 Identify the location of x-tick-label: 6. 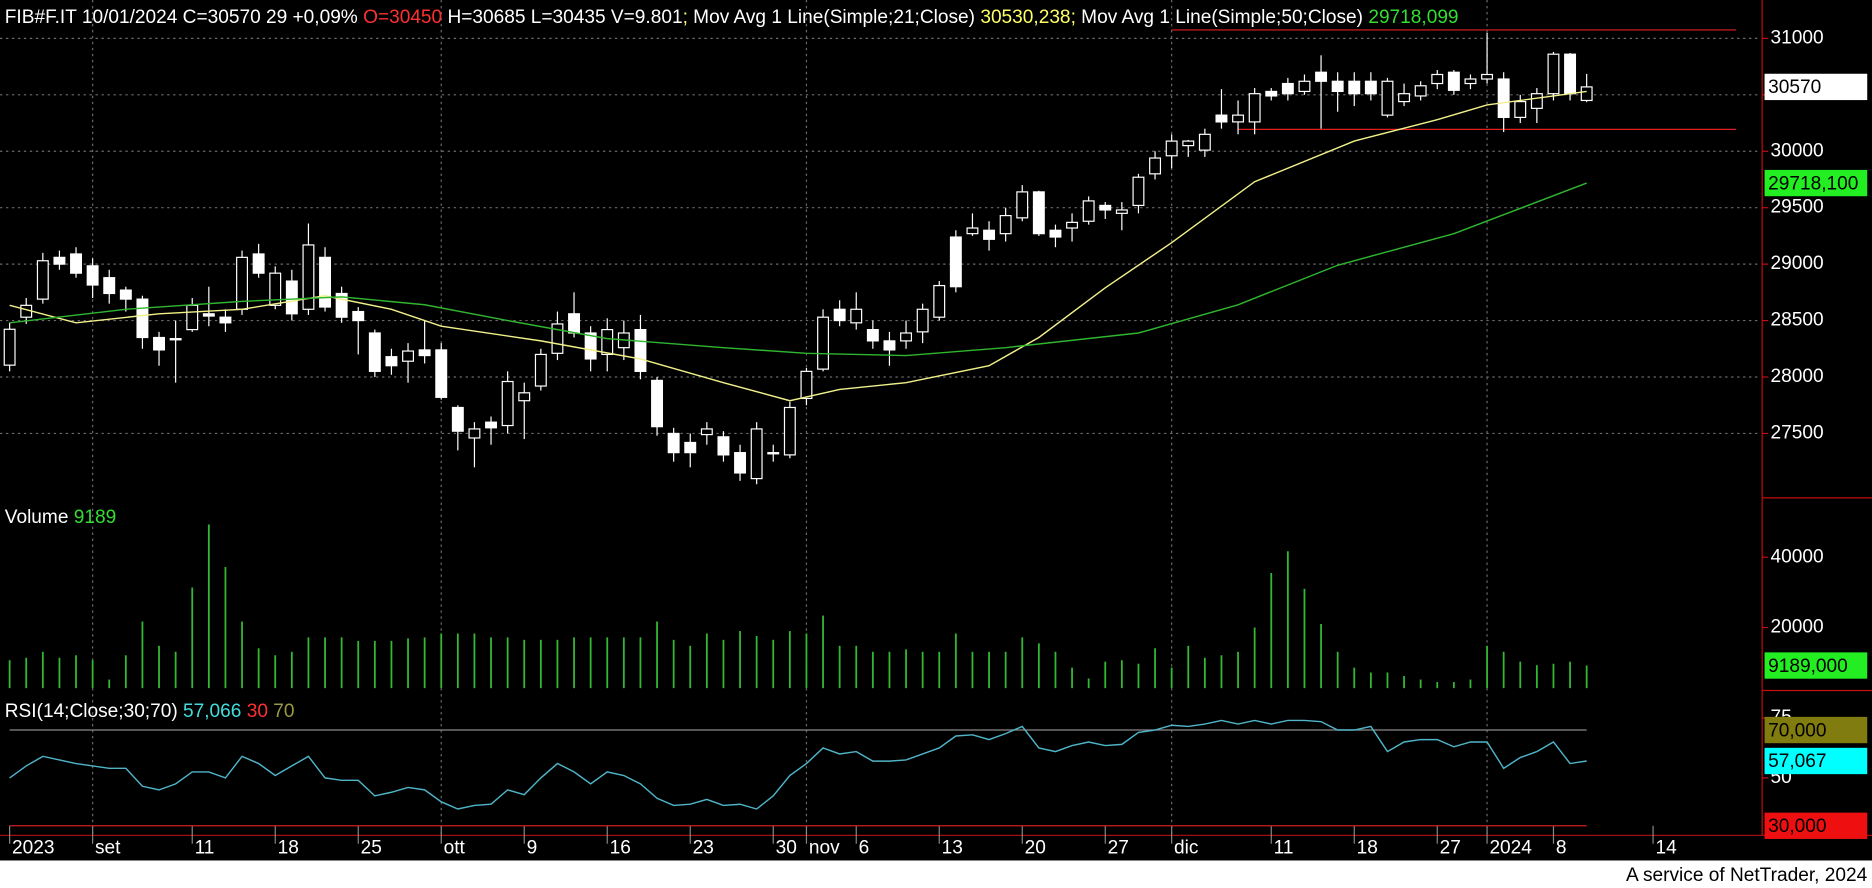
(864, 848).